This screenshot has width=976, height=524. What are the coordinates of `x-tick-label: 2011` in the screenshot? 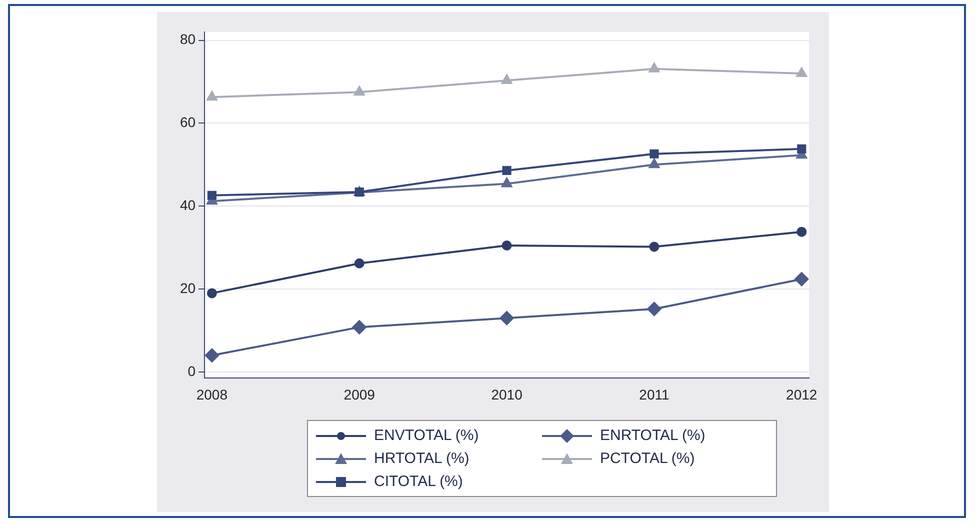 It's located at (654, 394).